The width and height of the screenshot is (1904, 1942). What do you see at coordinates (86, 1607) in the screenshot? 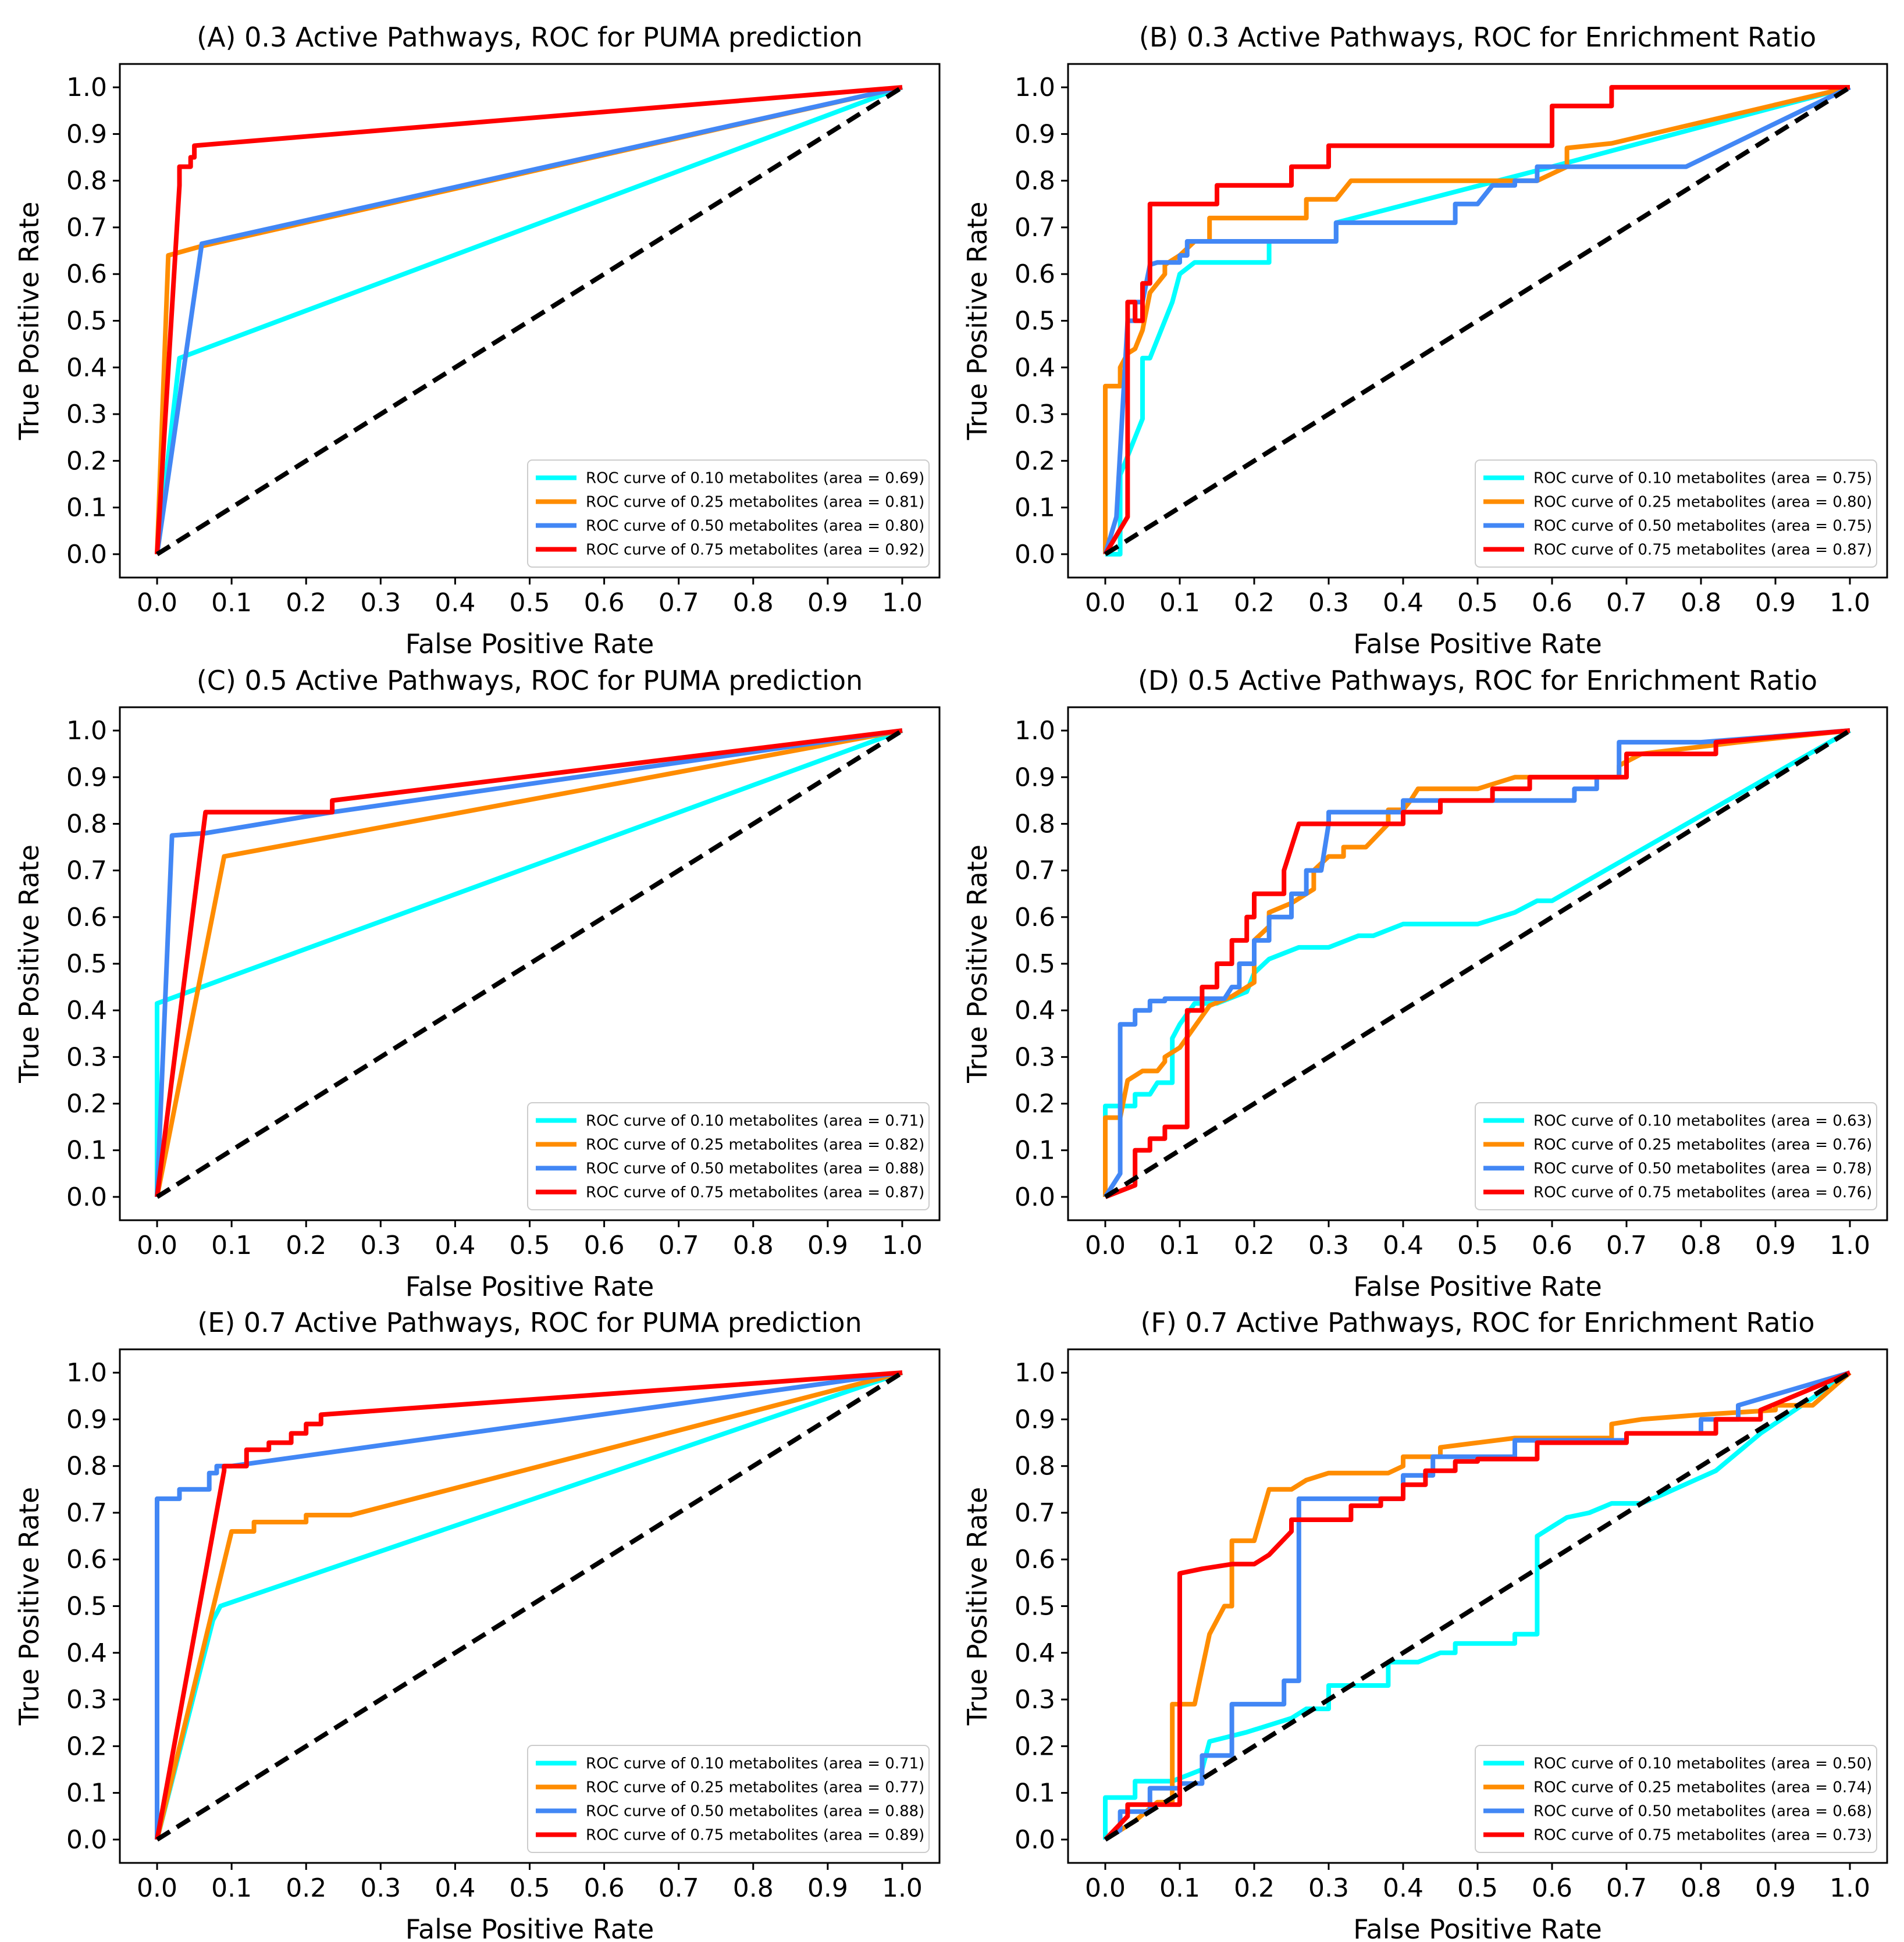
I see `y-tick-label: 0.5` at bounding box center [86, 1607].